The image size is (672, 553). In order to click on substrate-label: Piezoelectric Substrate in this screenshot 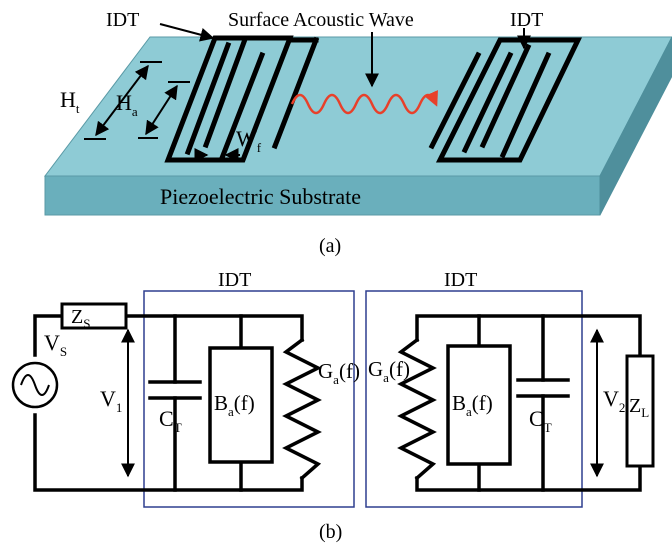, I will do `click(260, 196)`.